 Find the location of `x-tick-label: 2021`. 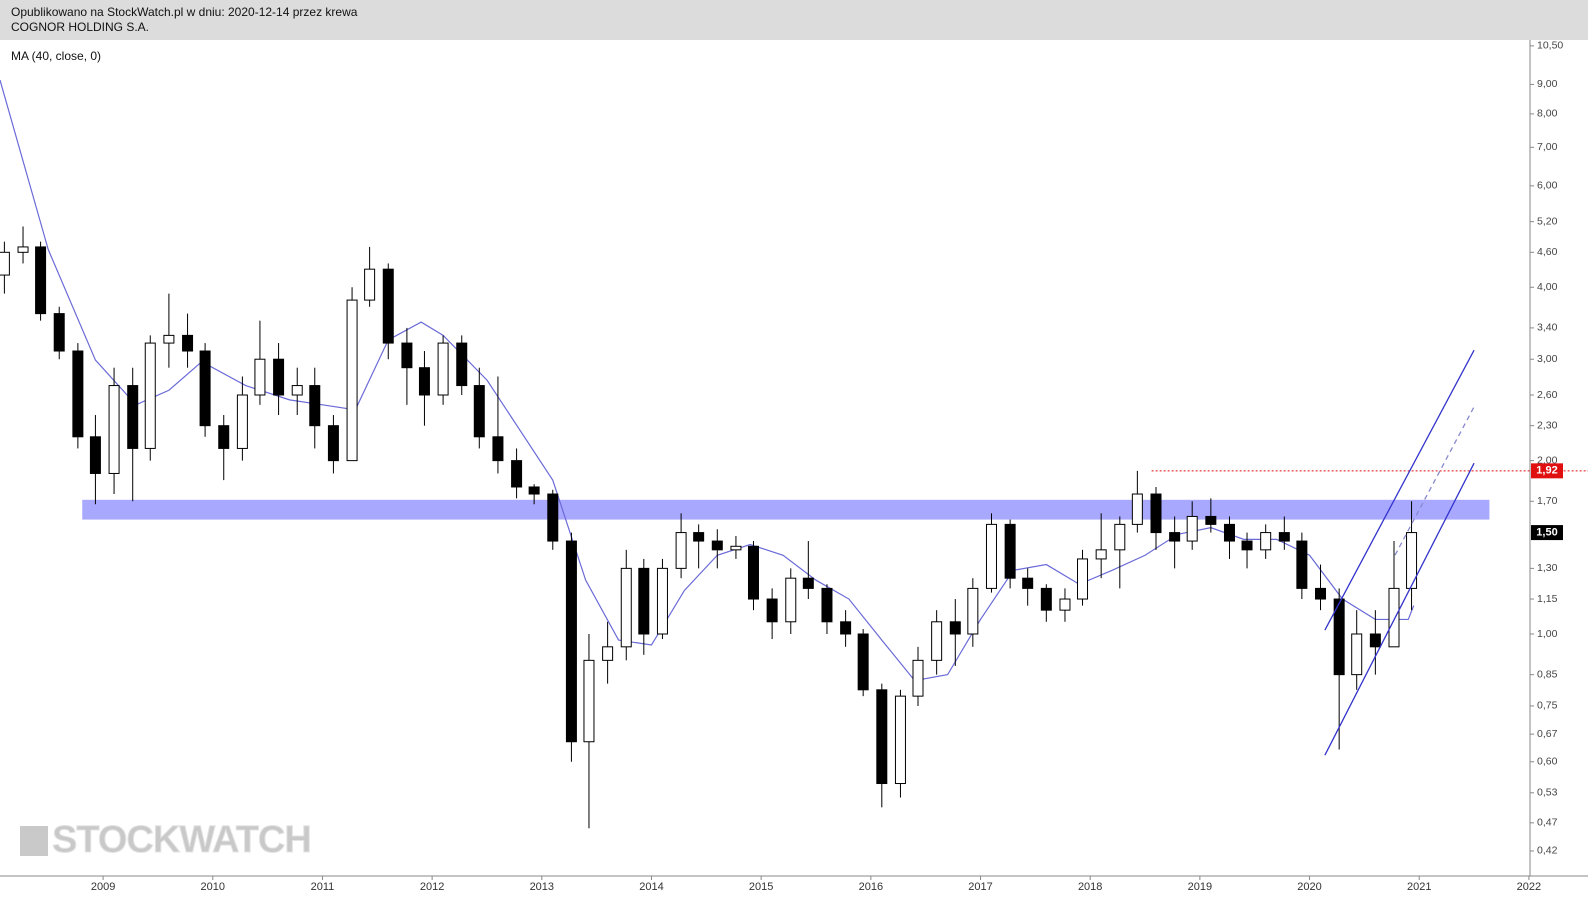

x-tick-label: 2021 is located at coordinates (1419, 887).